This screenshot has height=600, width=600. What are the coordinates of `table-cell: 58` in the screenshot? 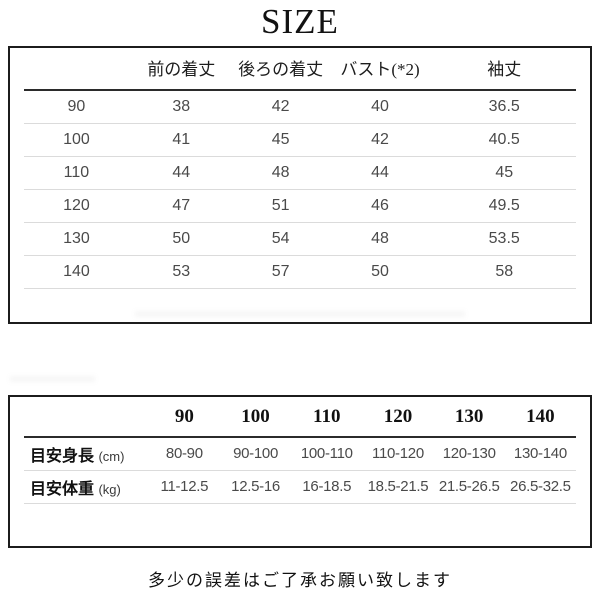 It's located at (504, 272).